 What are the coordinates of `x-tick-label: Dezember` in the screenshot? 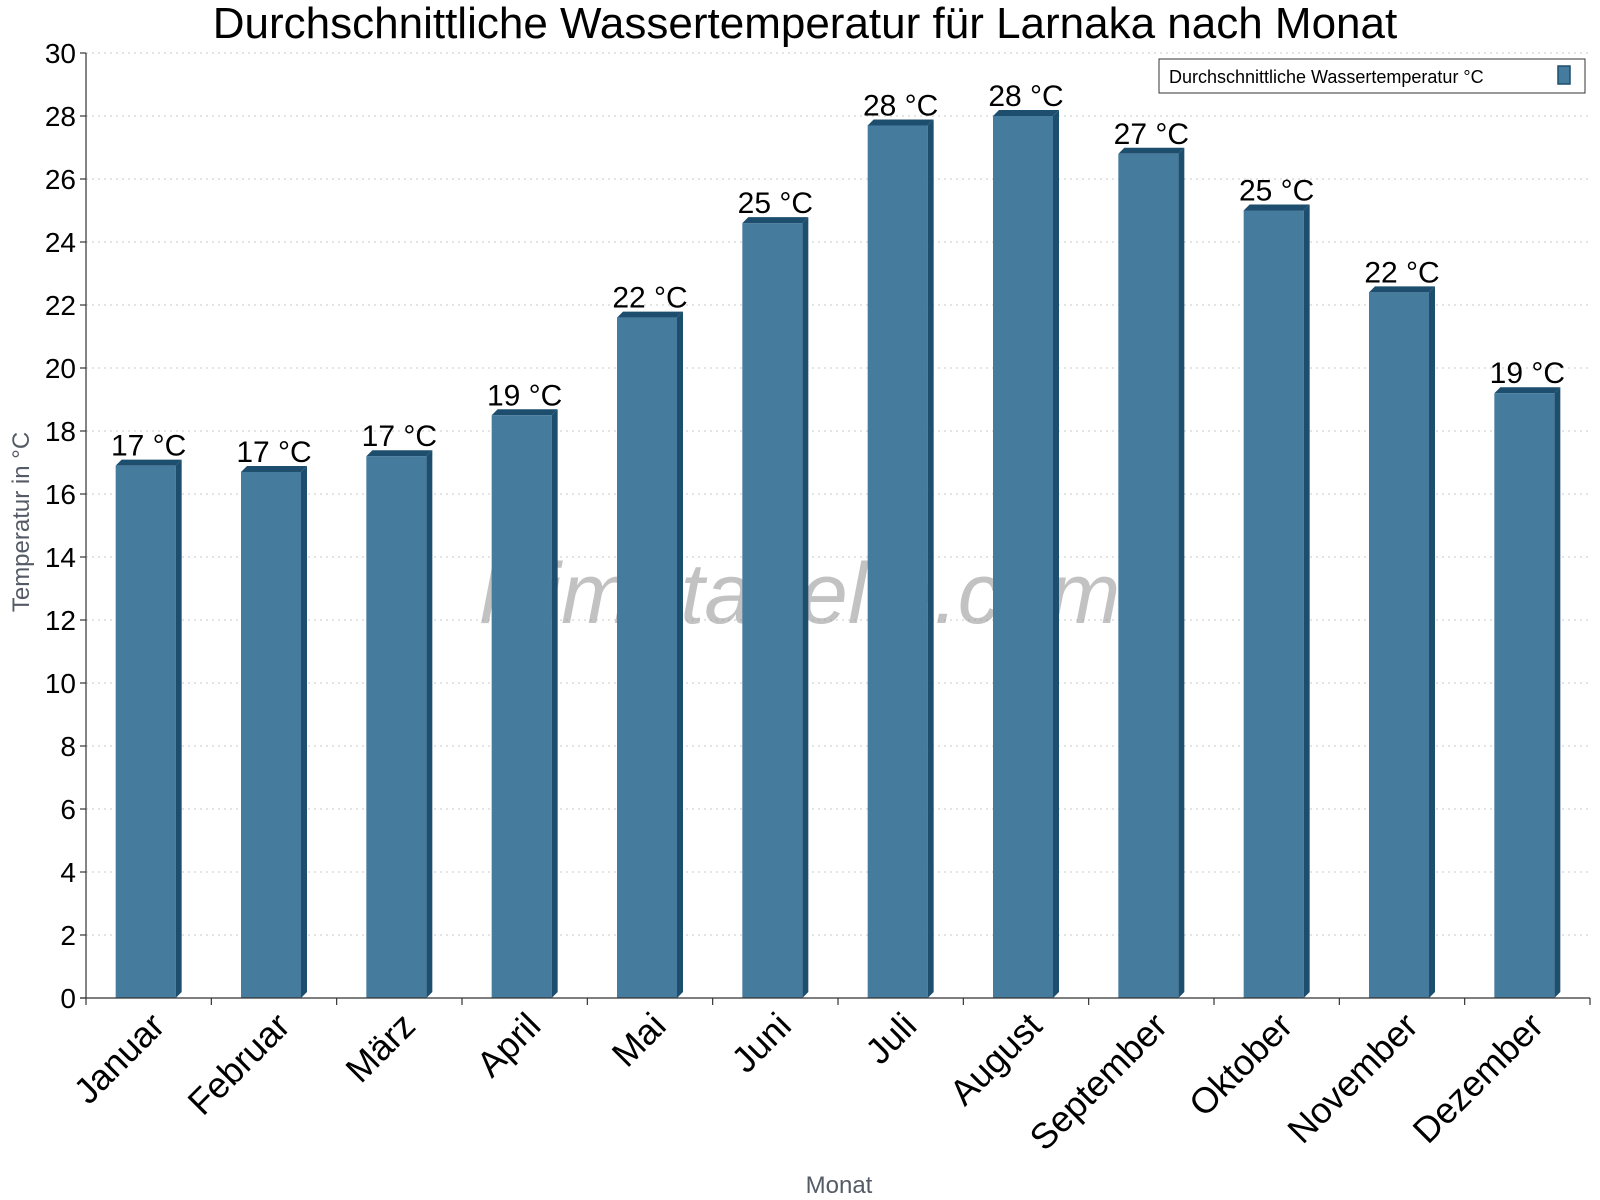 It's located at (1478, 1078).